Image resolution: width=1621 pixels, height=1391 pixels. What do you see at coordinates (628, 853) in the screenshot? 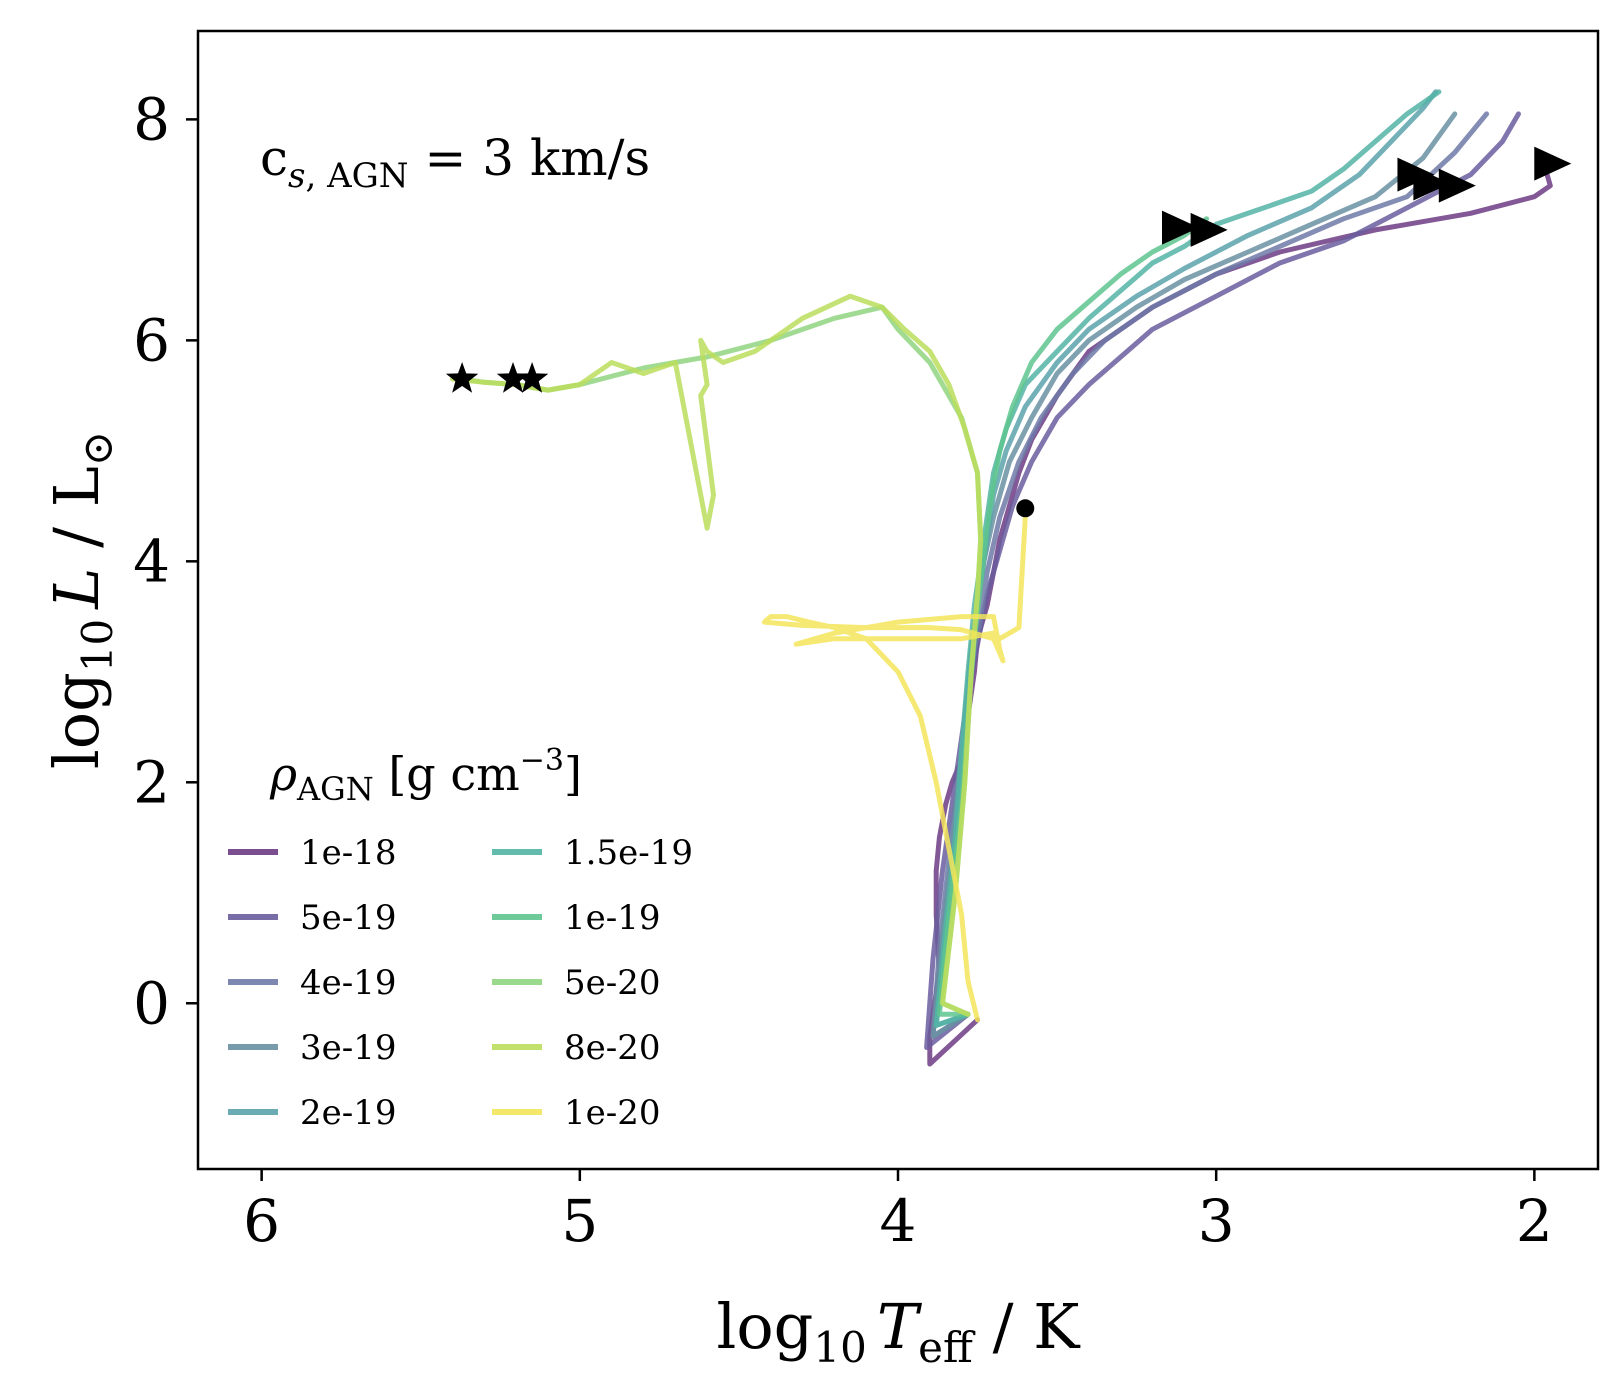
I see `legend-label-1.5e-19: 1.5e-19` at bounding box center [628, 853].